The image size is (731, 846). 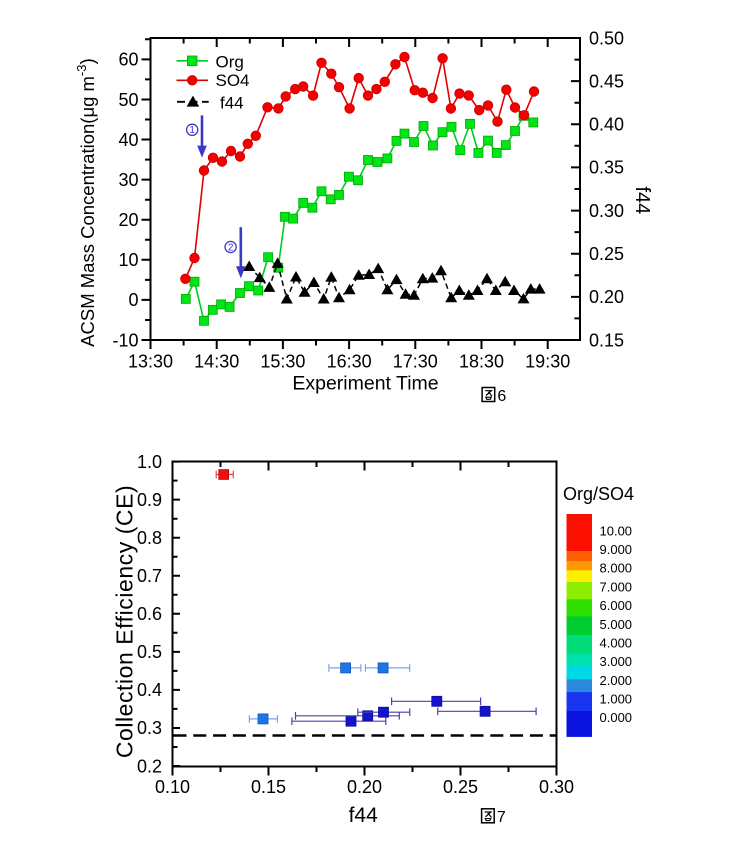 I want to click on svg-text: 16:30, so click(x=349, y=362).